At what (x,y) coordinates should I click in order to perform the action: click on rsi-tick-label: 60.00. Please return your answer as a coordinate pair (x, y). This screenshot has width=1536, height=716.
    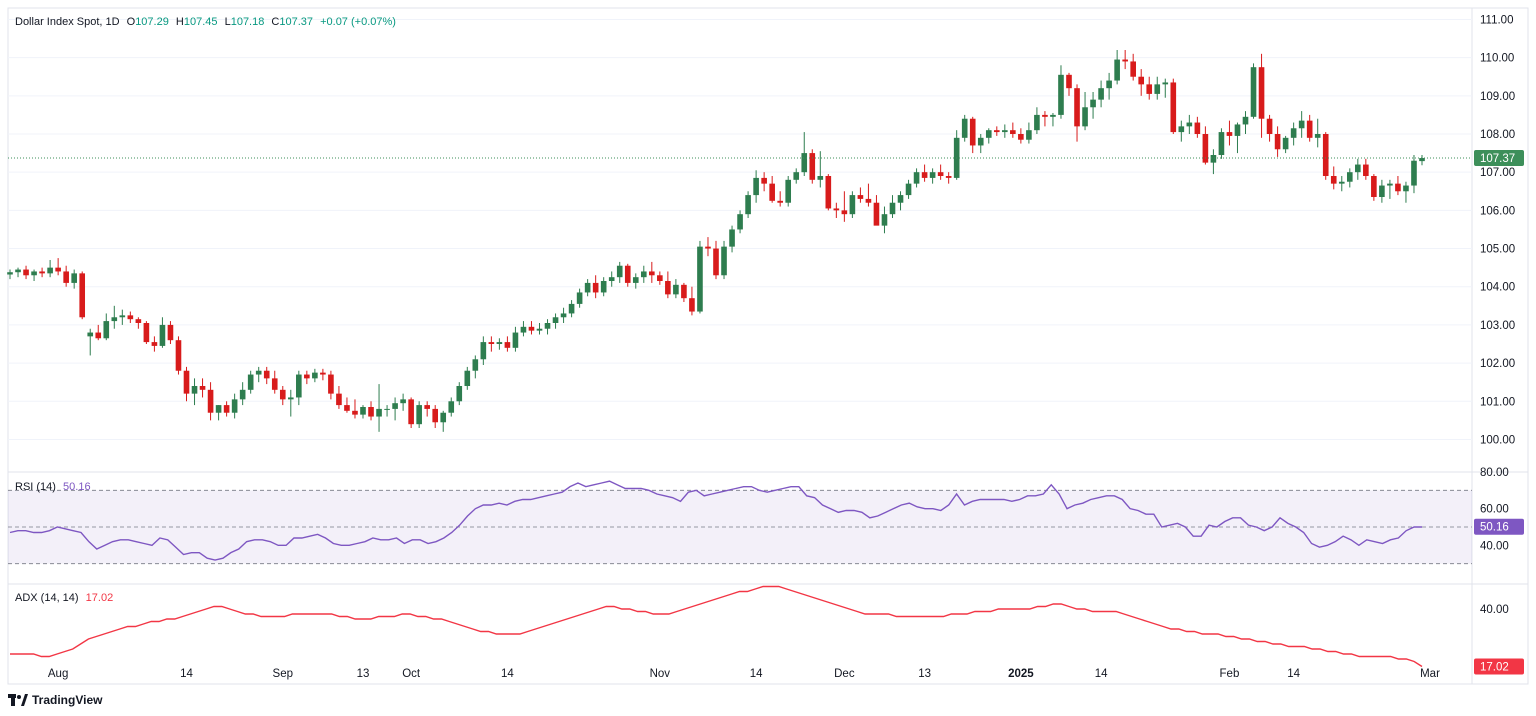
    Looking at the image, I should click on (1494, 510).